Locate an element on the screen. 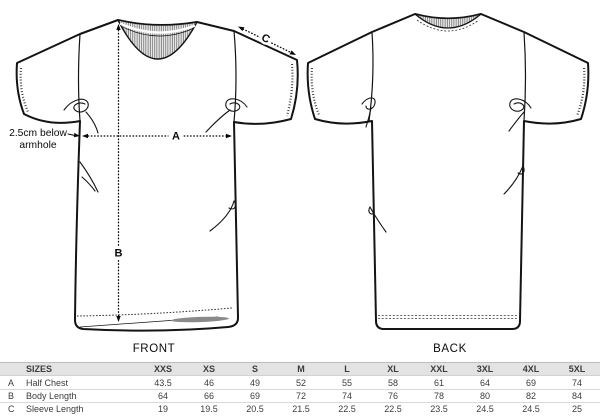 The height and width of the screenshot is (416, 600). front-hem-shadow is located at coordinates (200, 319).